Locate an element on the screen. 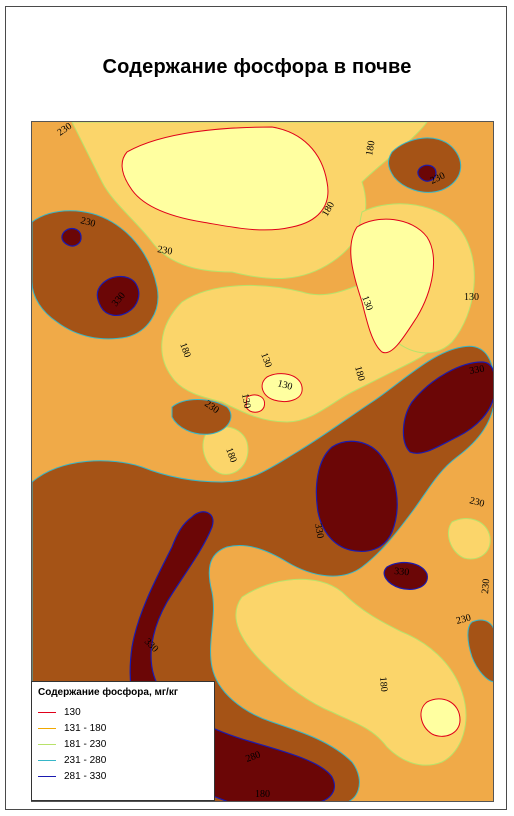  legend-item-131-180: 131 - 180 is located at coordinates (123, 728).